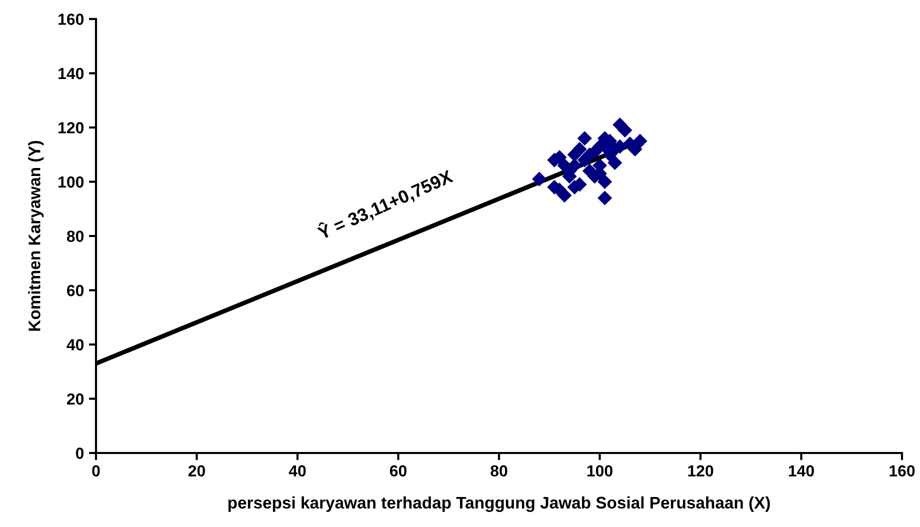  What do you see at coordinates (71, 19) in the screenshot?
I see `y-tick-label: 160` at bounding box center [71, 19].